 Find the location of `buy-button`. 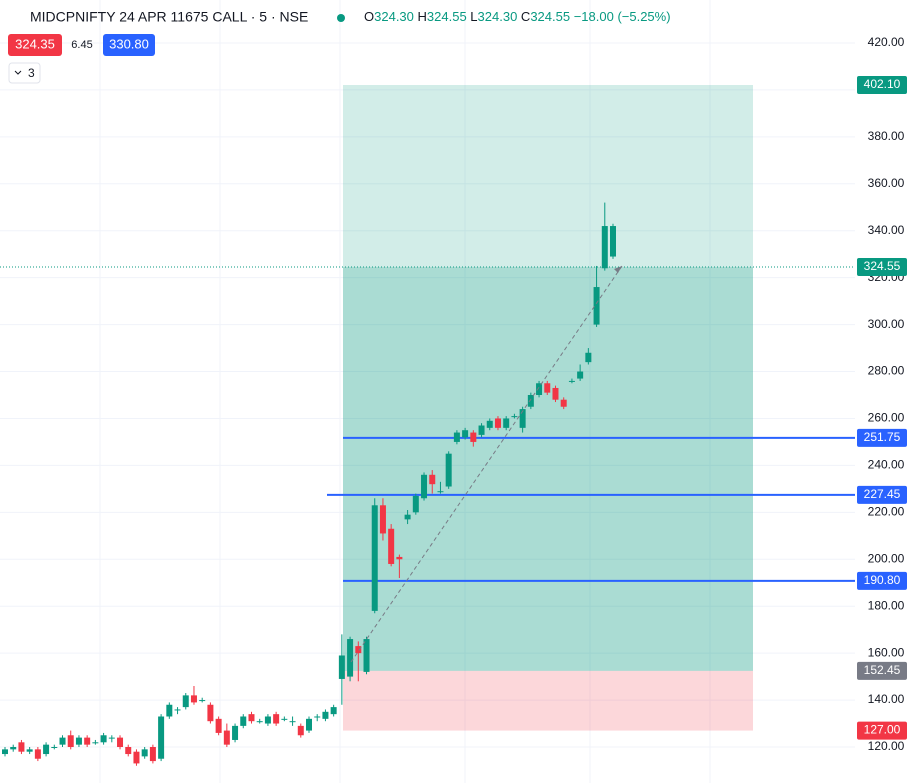

buy-button is located at coordinates (129, 45).